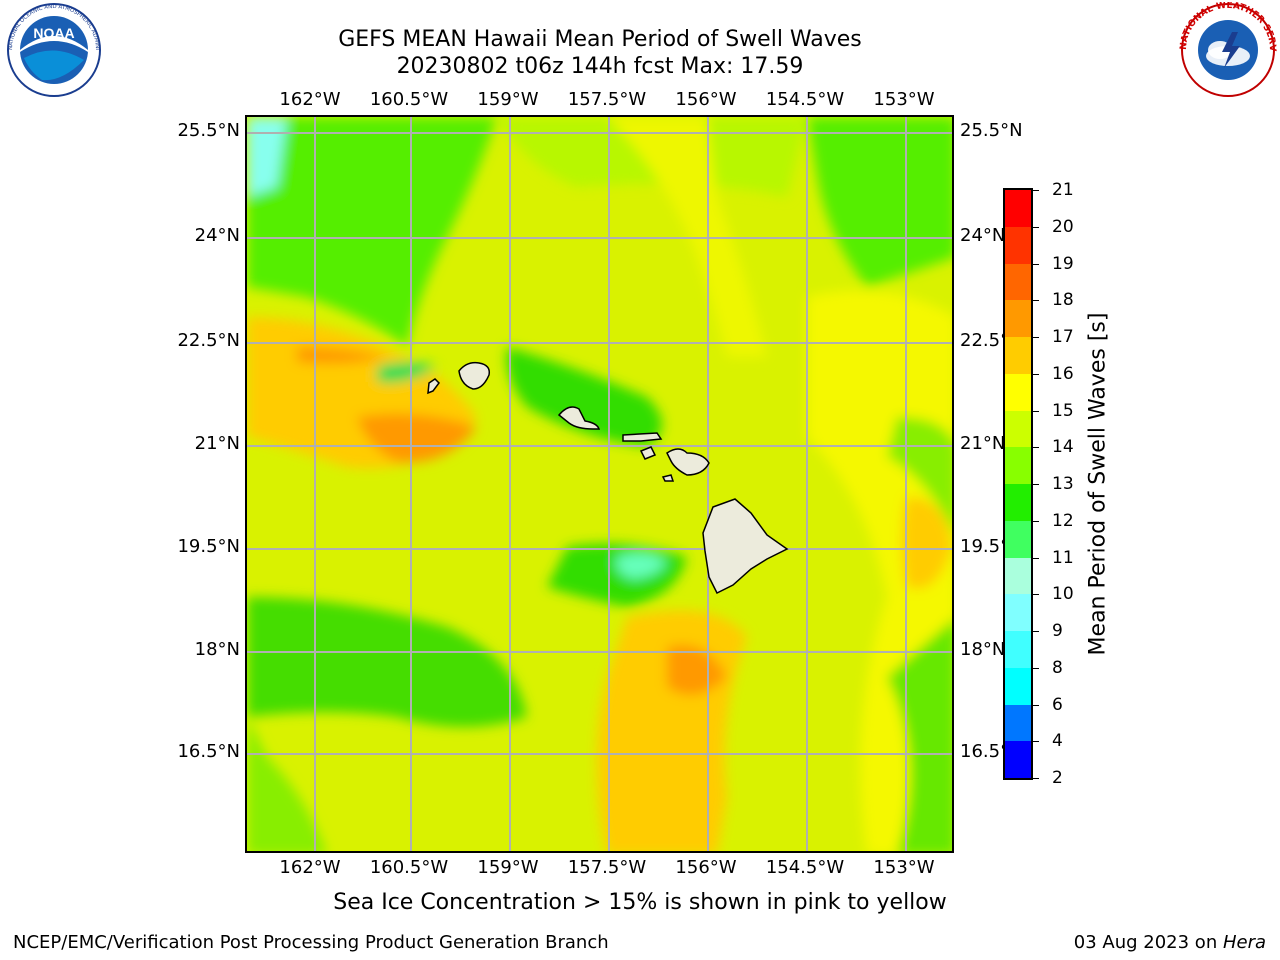 Image resolution: width=1280 pixels, height=960 pixels. I want to click on colorbar-label: 4, so click(1057, 741).